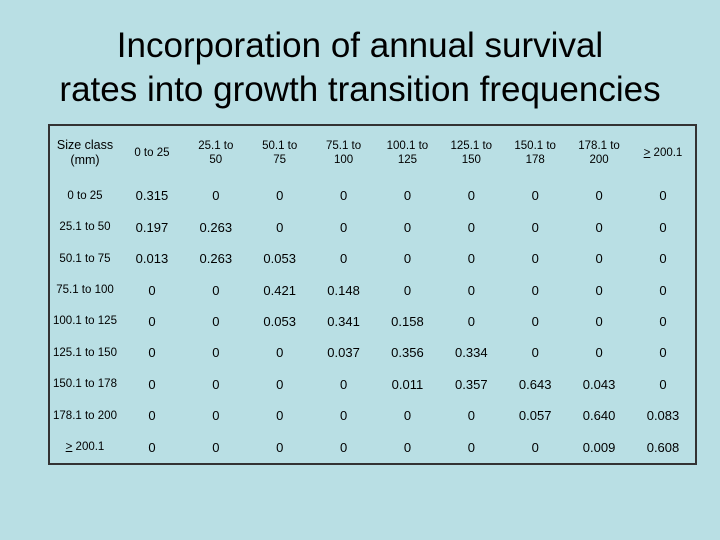  I want to click on transition-frequency-cell: 0.057, so click(535, 416).